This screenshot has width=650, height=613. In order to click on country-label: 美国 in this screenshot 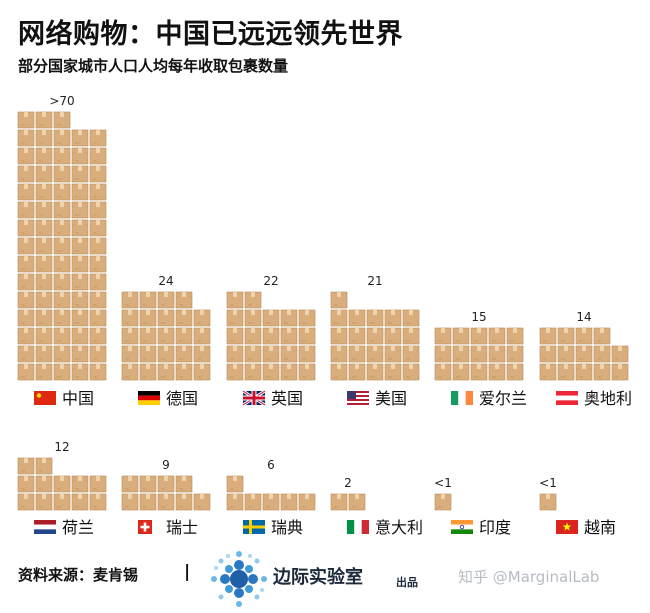, I will do `click(391, 398)`.